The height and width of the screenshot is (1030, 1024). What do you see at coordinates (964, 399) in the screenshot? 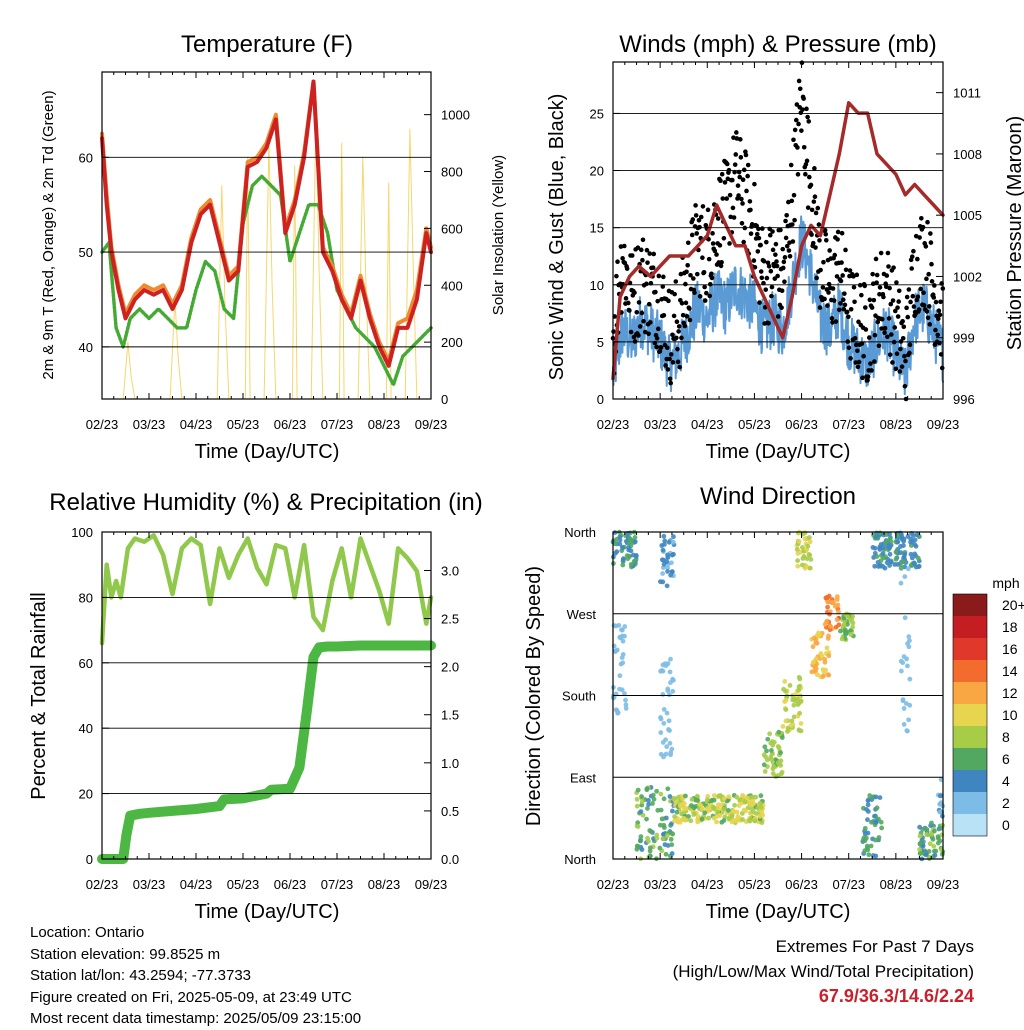
I see `winds-ytick-label-right: 996` at bounding box center [964, 399].